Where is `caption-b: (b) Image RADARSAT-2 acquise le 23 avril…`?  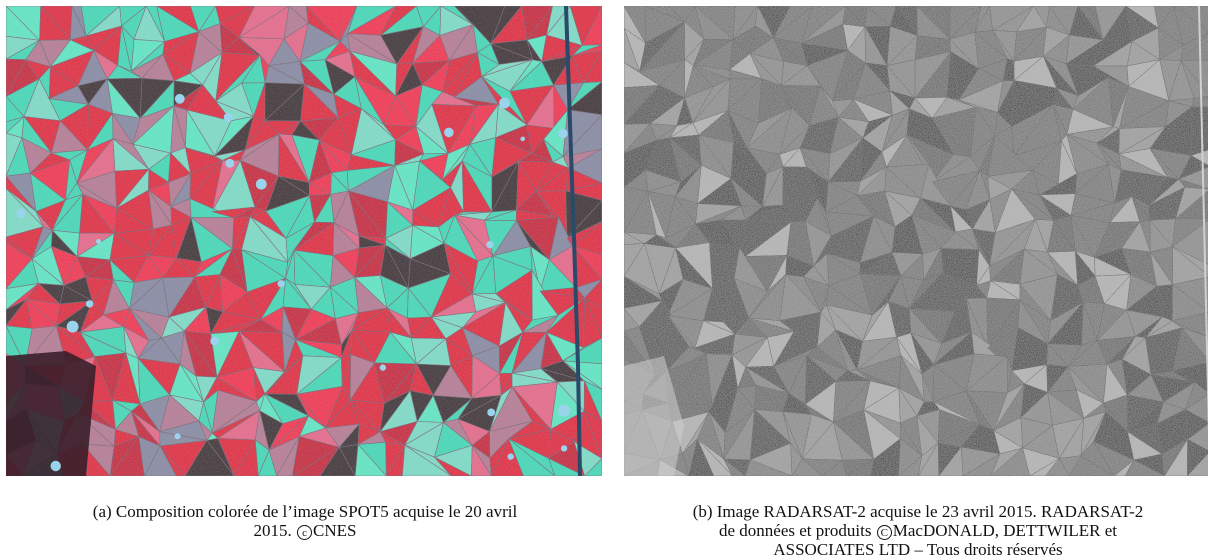 caption-b: (b) Image RADARSAT-2 acquise le 23 avril… is located at coordinates (913, 530).